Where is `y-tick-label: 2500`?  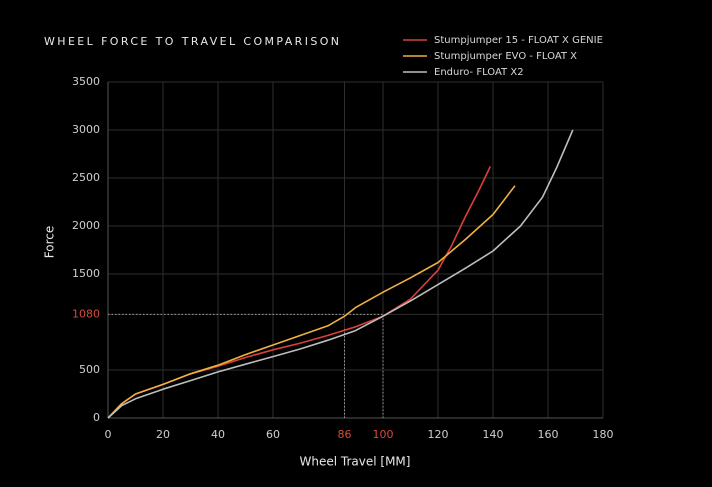 y-tick-label: 2500 is located at coordinates (86, 177).